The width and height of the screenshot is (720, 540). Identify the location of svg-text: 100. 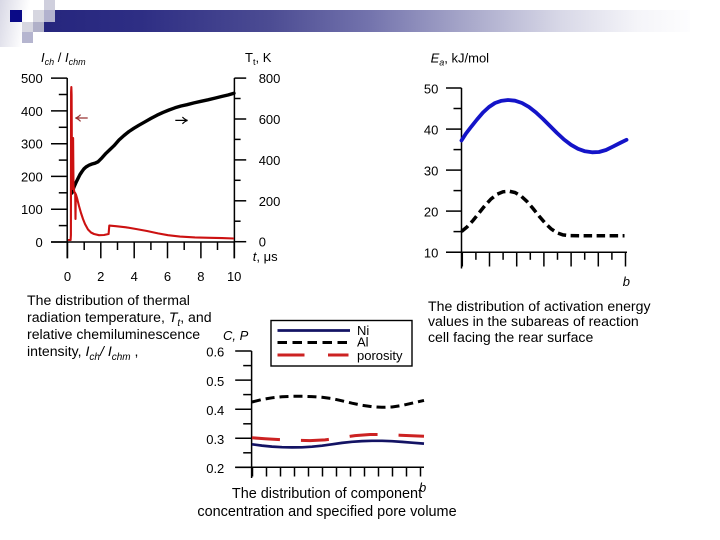
(32, 209).